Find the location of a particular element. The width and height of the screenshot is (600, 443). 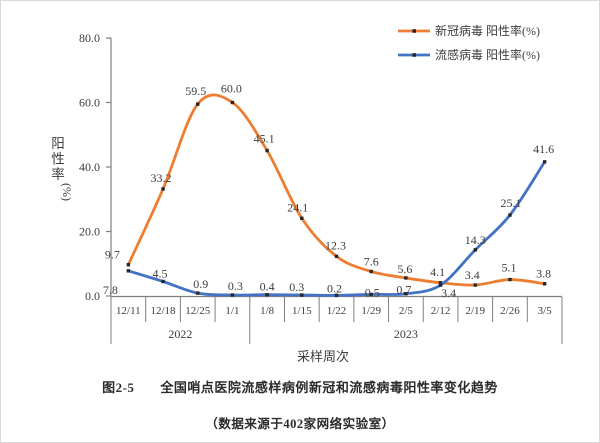

x-tick-label: 1/22 is located at coordinates (337, 311).